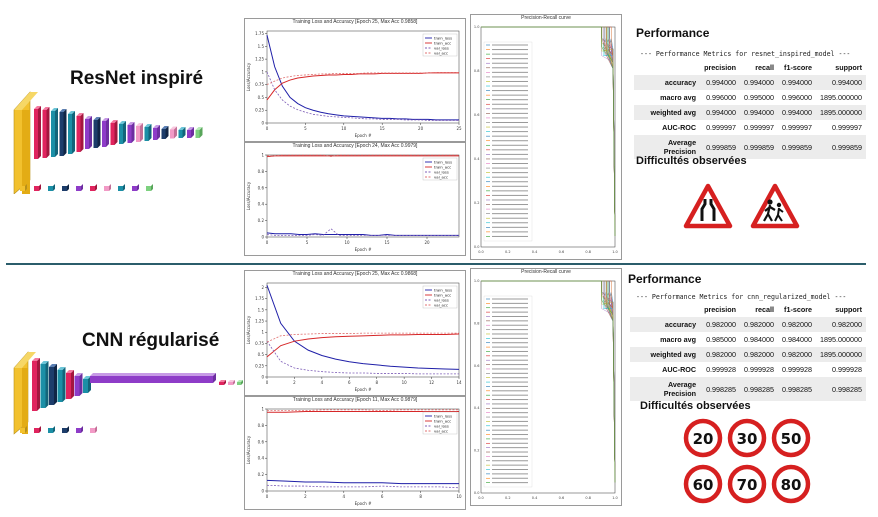 This screenshot has width=878, height=517. What do you see at coordinates (708, 206) in the screenshot?
I see `narrowing-road-sign-icon` at bounding box center [708, 206].